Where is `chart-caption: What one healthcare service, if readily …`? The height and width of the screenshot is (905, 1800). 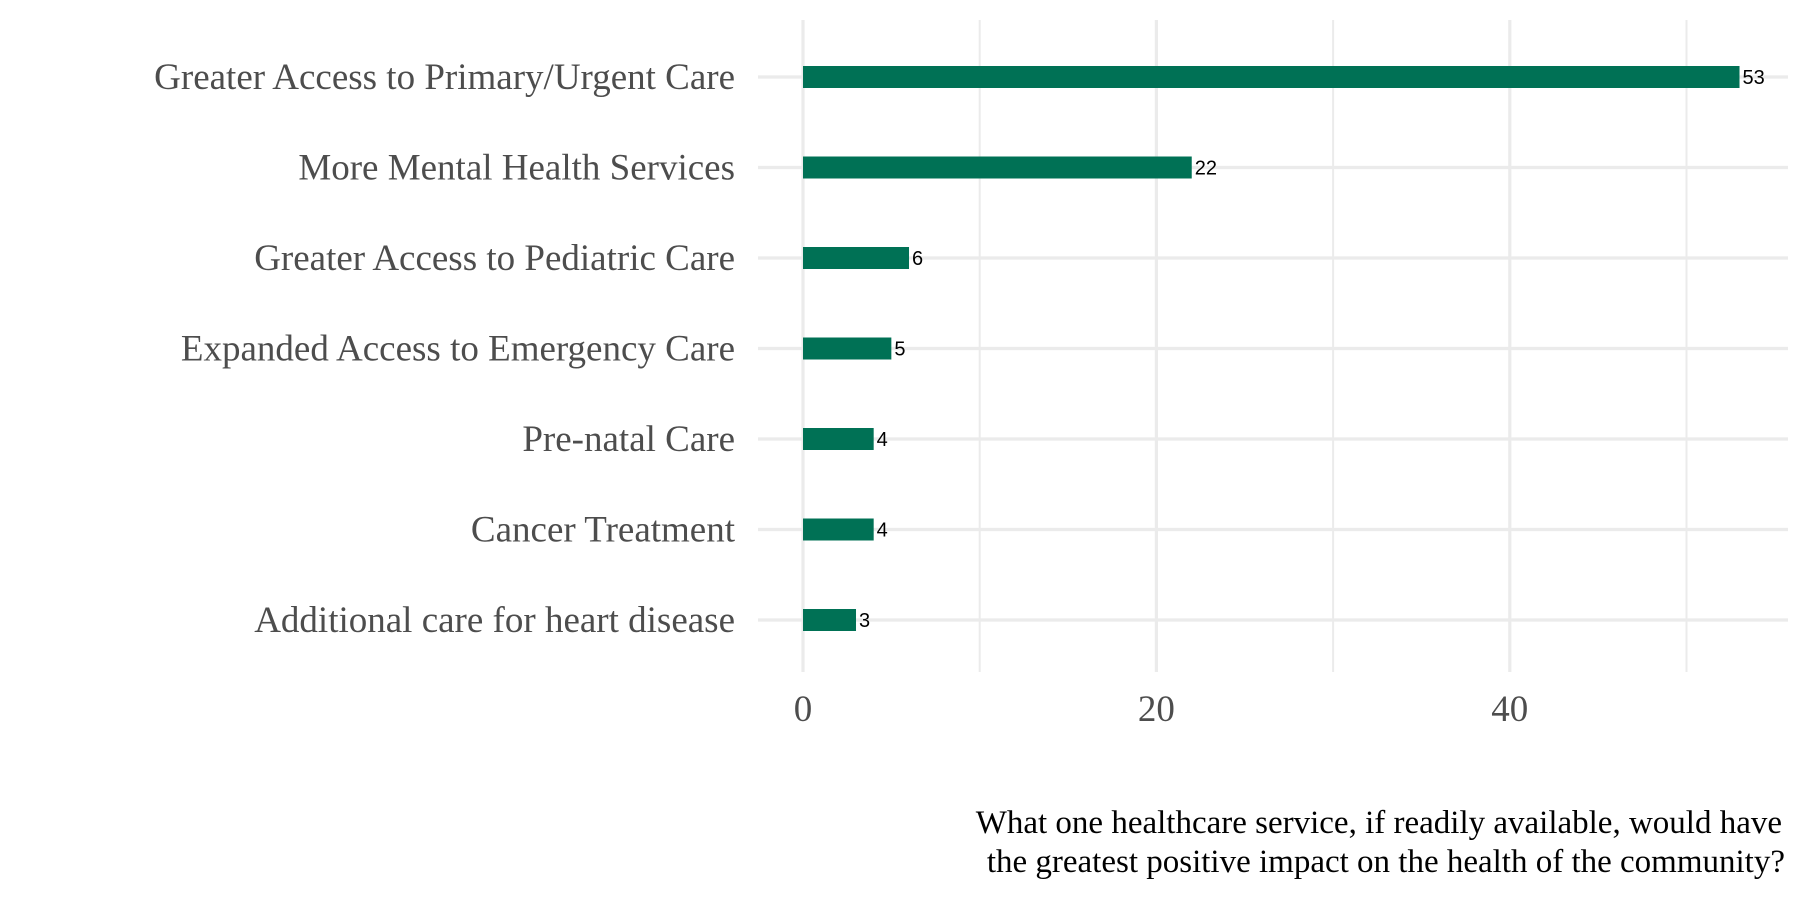
chart-caption: What one healthcare service, if readily … is located at coordinates (1380, 842).